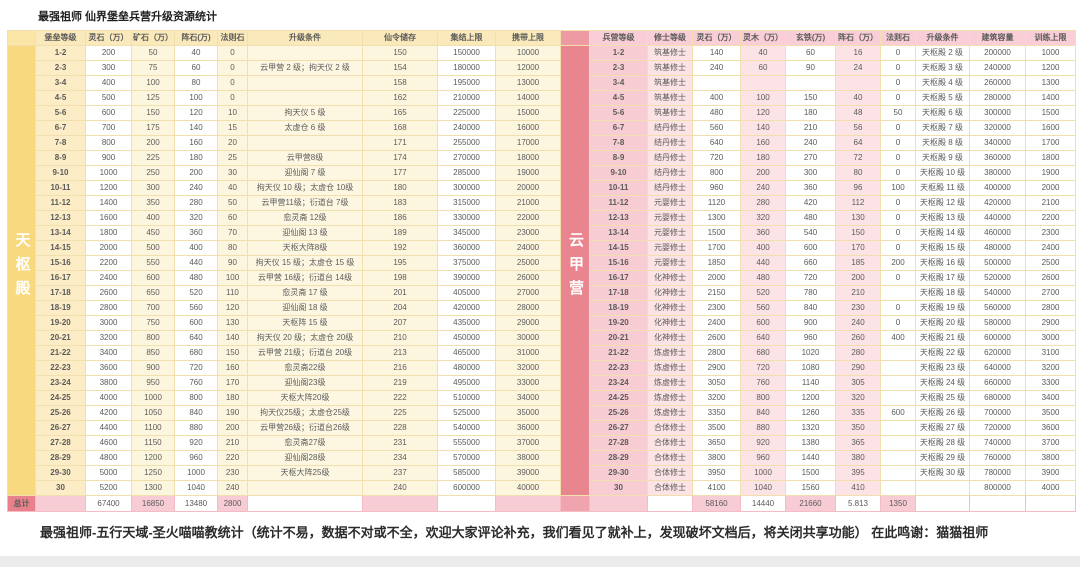  Describe the element at coordinates (305, 113) in the screenshot. I see `fortress-cell: 拘天仪 5 级` at that location.